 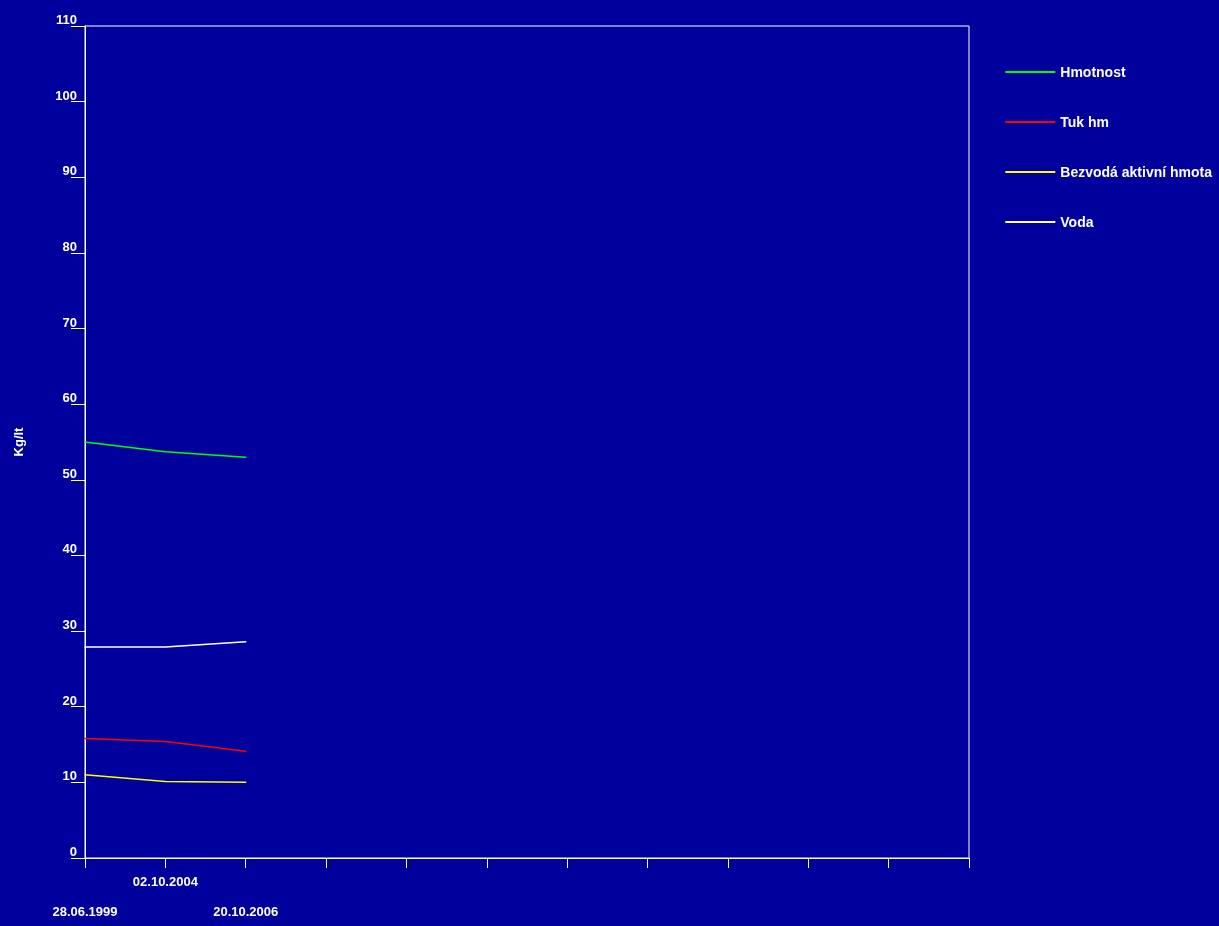 What do you see at coordinates (85, 911) in the screenshot?
I see `x-tick-label: 28.06.1999` at bounding box center [85, 911].